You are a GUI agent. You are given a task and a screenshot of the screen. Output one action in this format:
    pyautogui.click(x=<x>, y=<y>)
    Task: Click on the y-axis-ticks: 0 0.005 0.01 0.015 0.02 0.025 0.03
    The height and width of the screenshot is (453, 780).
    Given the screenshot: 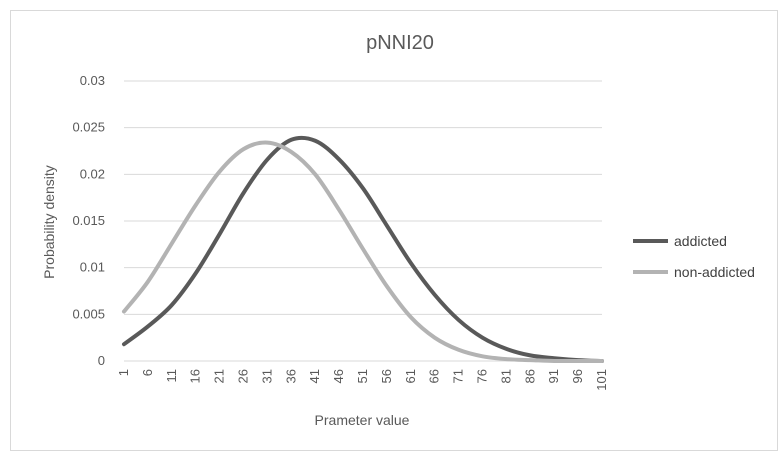 What is the action you would take?
    pyautogui.click(x=88, y=220)
    